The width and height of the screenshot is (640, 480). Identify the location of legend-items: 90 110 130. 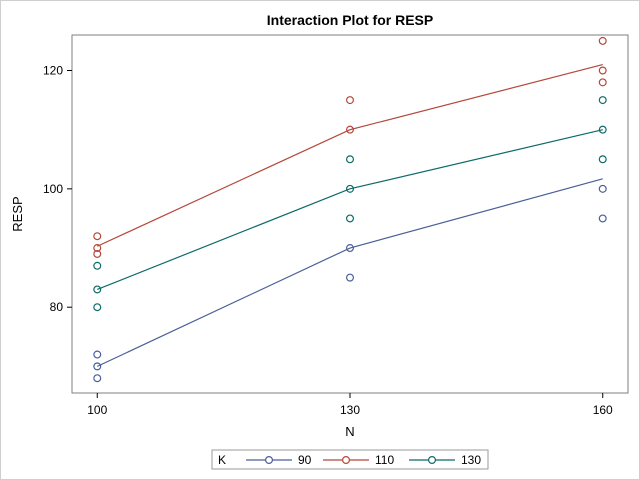
(363, 460).